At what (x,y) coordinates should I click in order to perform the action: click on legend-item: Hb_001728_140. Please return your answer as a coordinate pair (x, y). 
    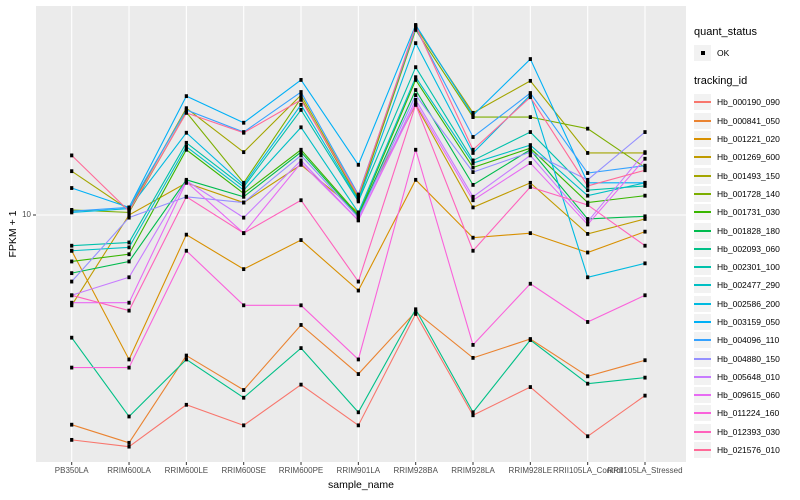
    Looking at the image, I should click on (746, 194).